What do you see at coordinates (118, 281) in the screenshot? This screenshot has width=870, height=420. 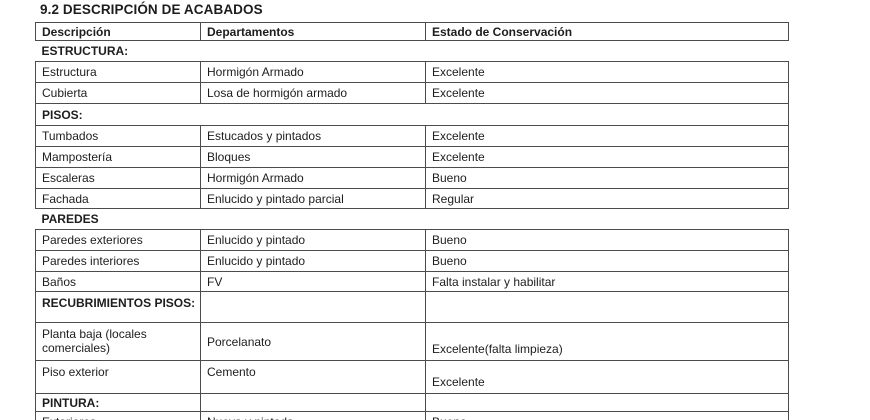 I see `cell-descripcion: Baños` at bounding box center [118, 281].